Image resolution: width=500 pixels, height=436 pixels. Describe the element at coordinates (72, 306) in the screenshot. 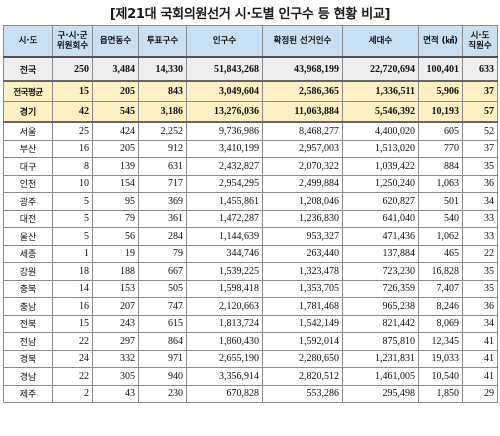

I see `value-cell: 16` at that location.